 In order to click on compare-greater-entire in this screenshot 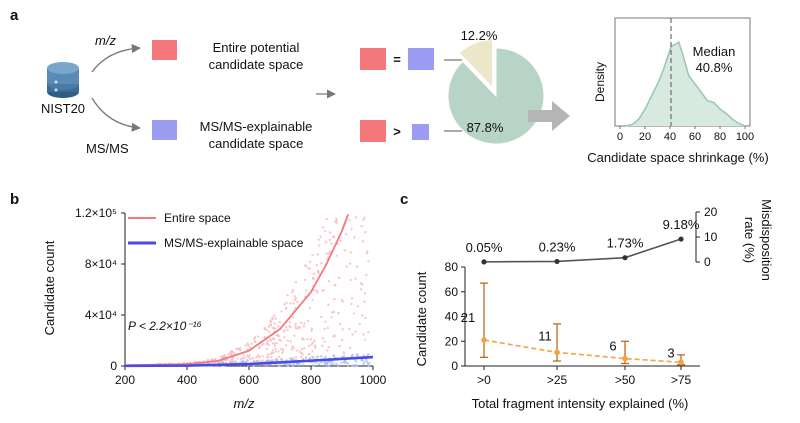, I will do `click(373, 131)`.